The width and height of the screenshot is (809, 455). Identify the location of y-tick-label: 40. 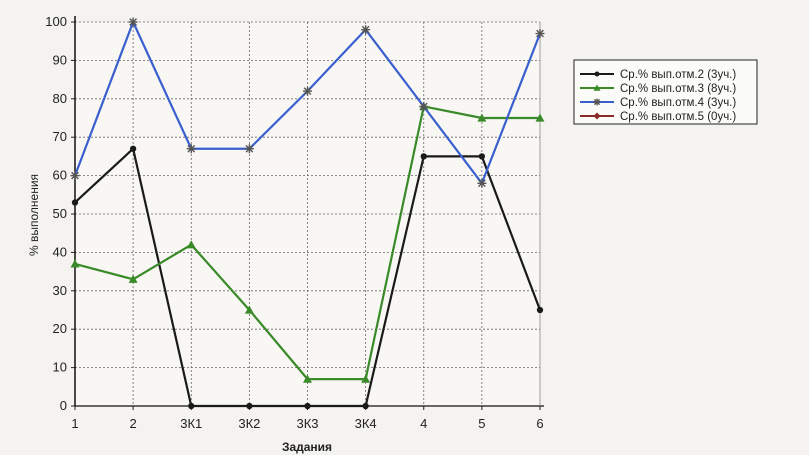
(60, 251).